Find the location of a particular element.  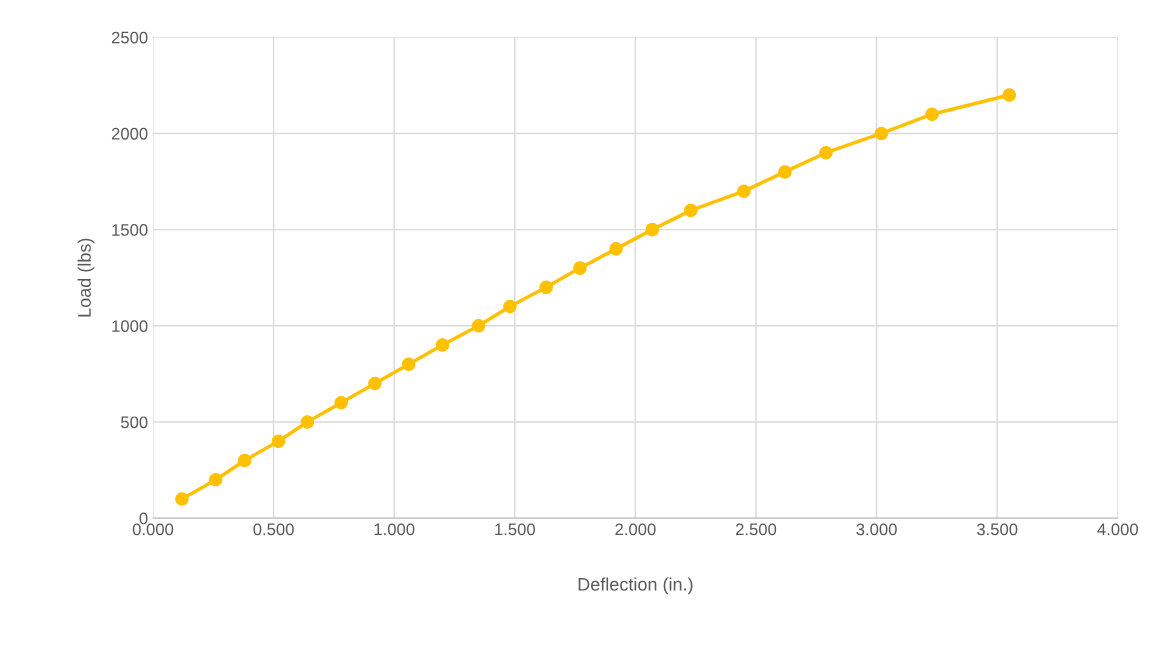

y-tick-label: 2000 is located at coordinates (129, 133).